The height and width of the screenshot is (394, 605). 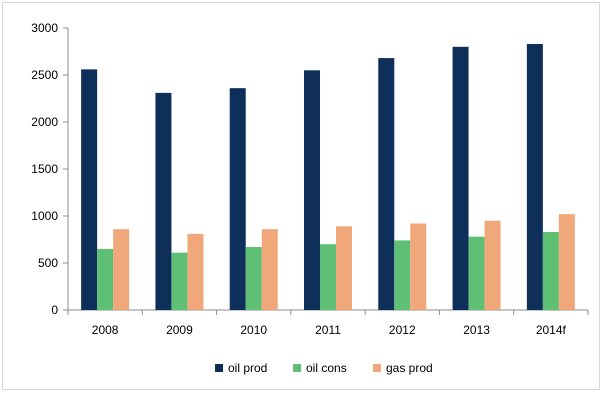 What do you see at coordinates (566, 262) in the screenshot?
I see `bar-gas-prod-2014f` at bounding box center [566, 262].